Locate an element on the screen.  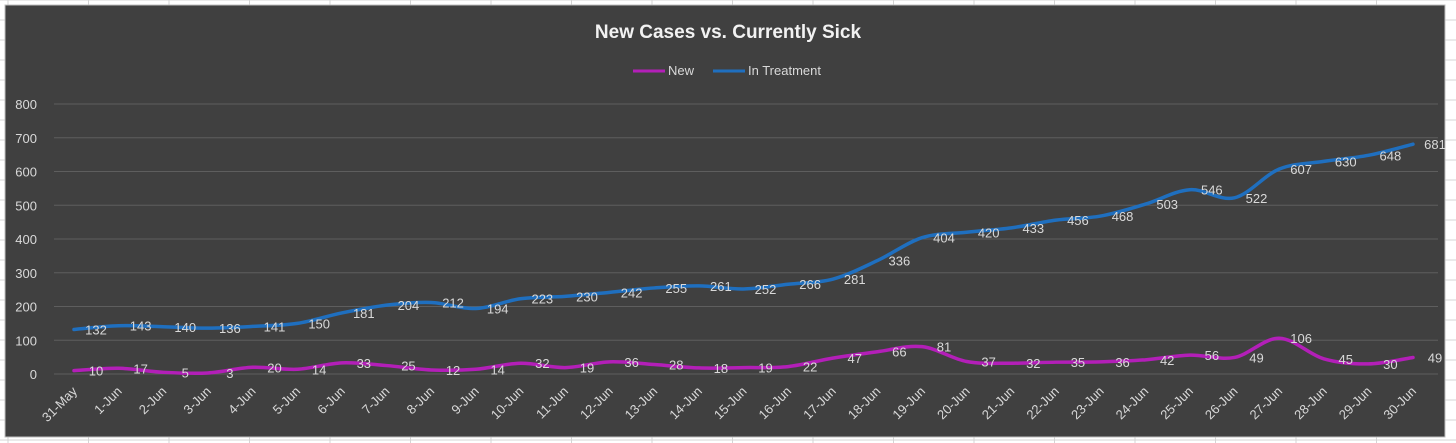
data-label: 132 is located at coordinates (96, 329).